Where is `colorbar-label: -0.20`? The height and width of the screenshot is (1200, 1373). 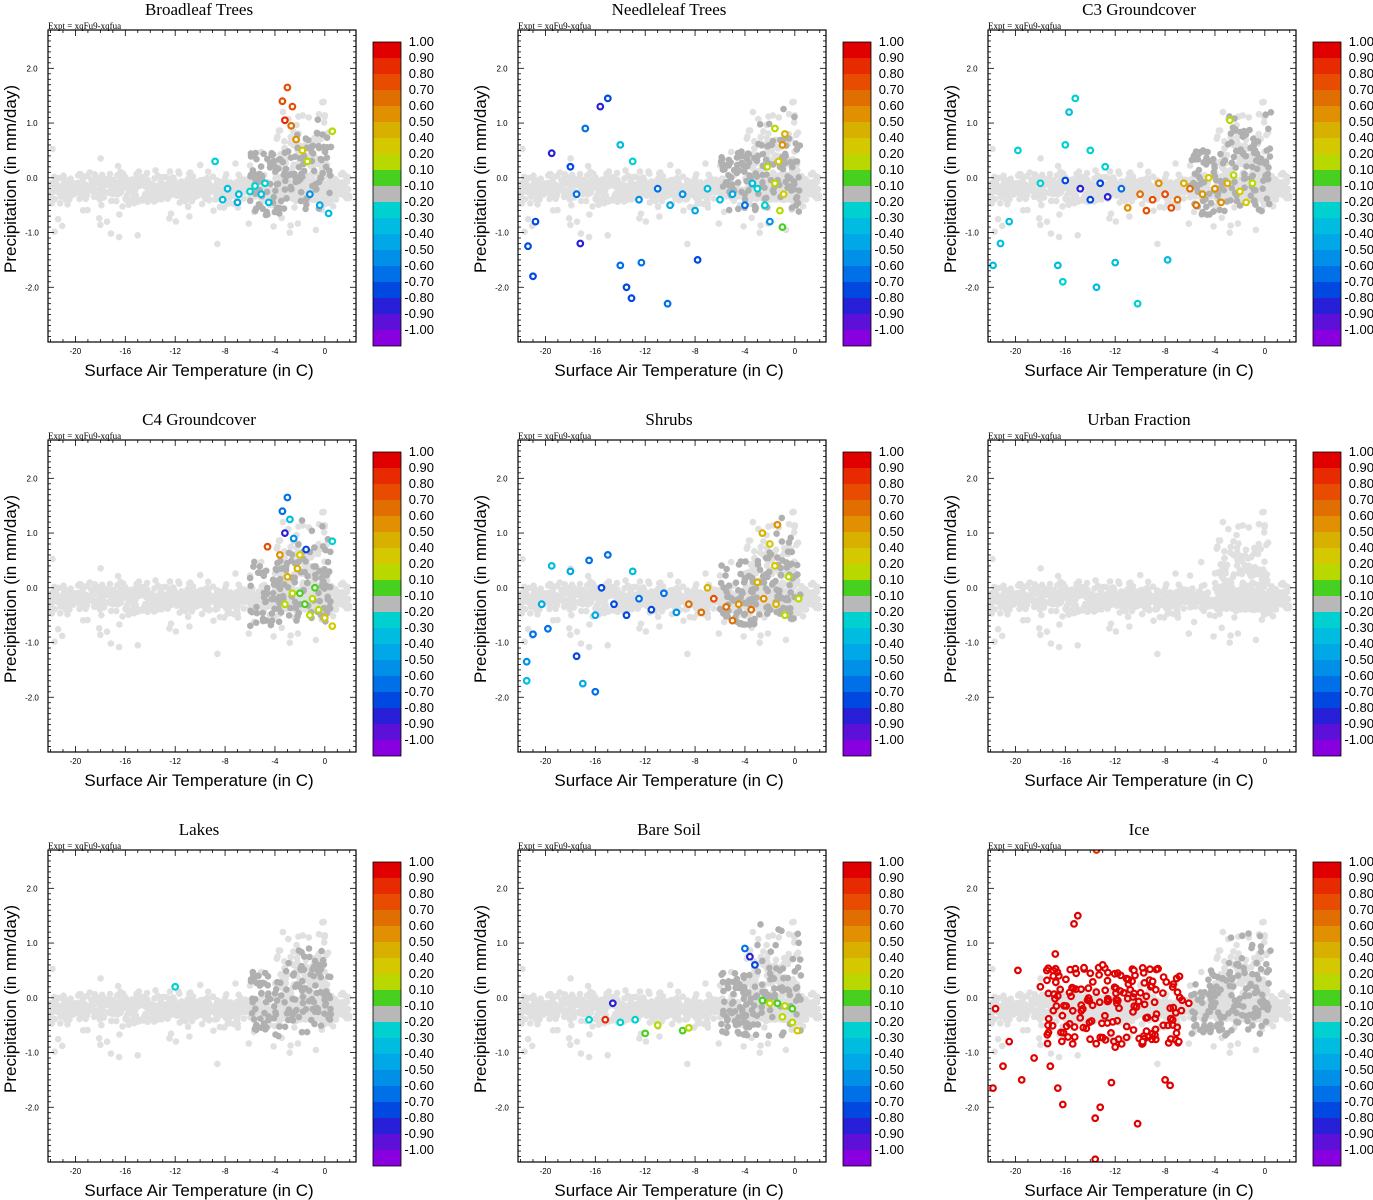
colorbar-label: -0.20 is located at coordinates (1358, 201).